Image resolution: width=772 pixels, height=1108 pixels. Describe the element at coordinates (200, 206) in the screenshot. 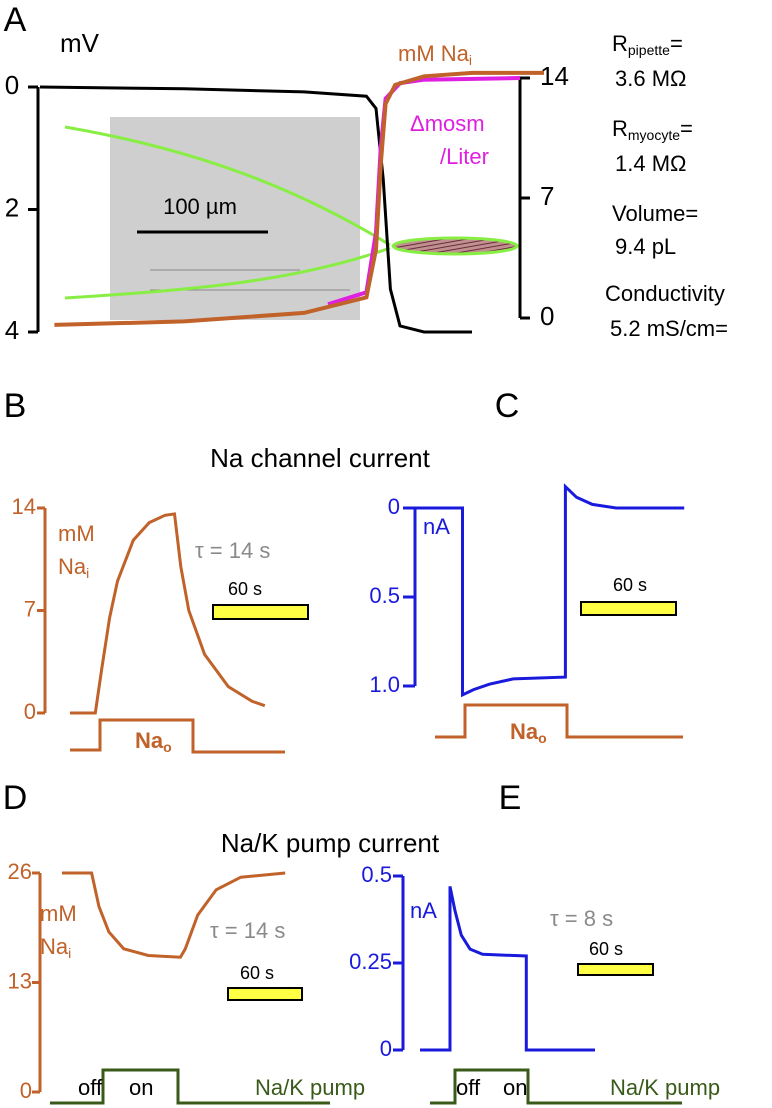

I see `micrograph-scale-label: 100 µm` at that location.